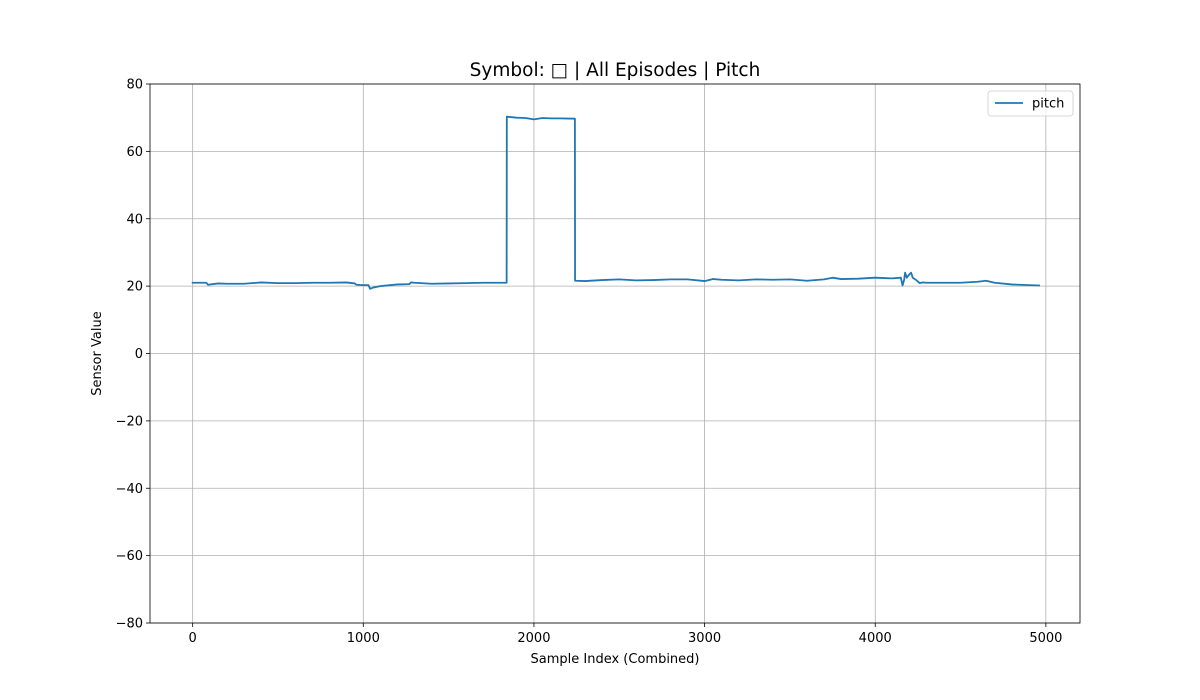 The width and height of the screenshot is (1200, 700). I want to click on y-tick-label: −60, so click(129, 556).